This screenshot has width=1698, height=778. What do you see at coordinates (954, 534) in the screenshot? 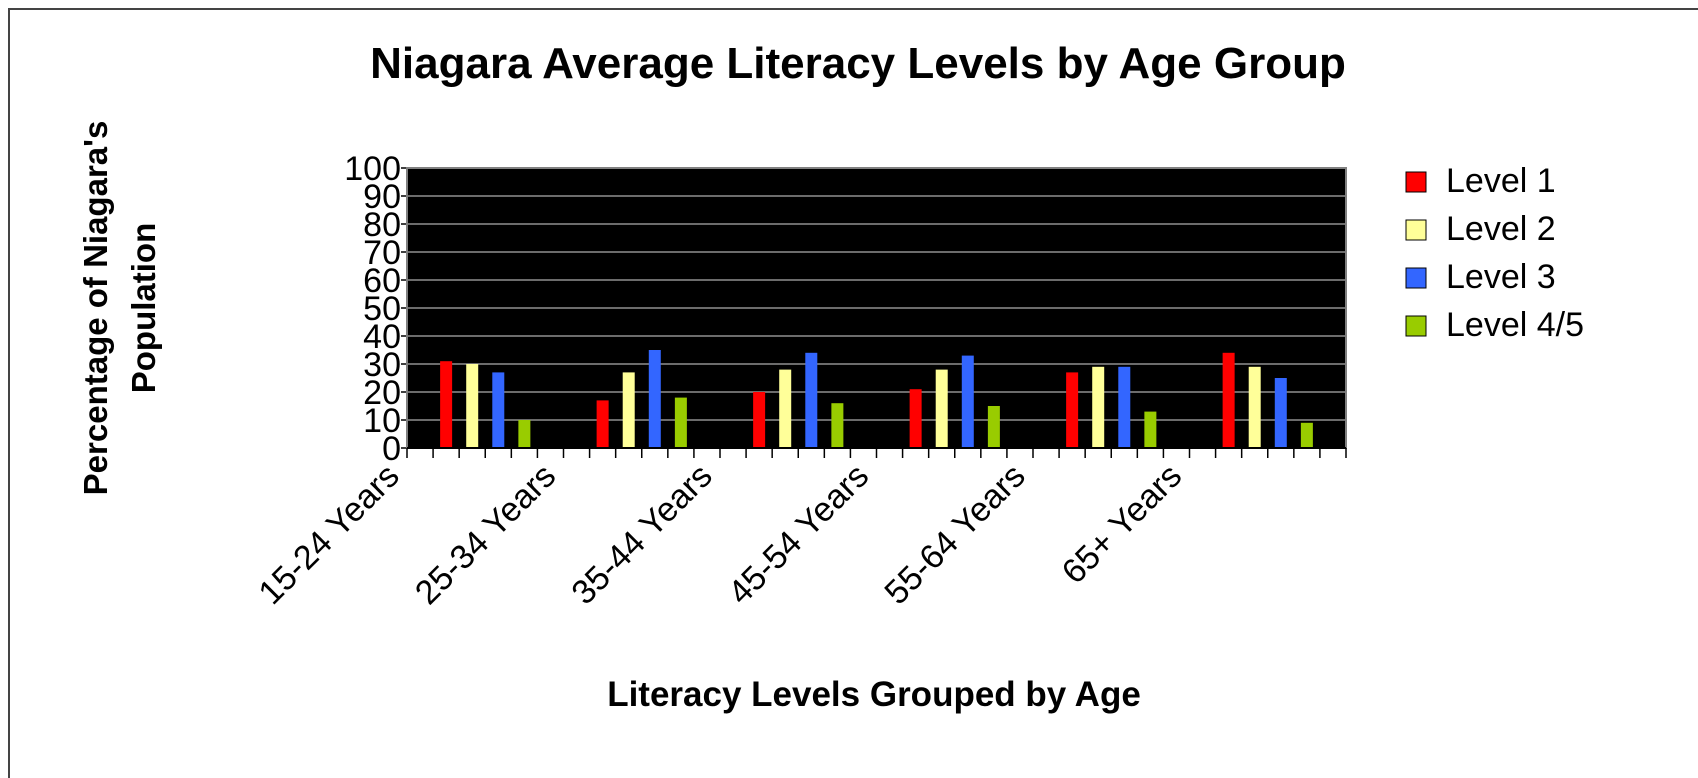
I see `x-category-label: 55-64 Years` at bounding box center [954, 534].